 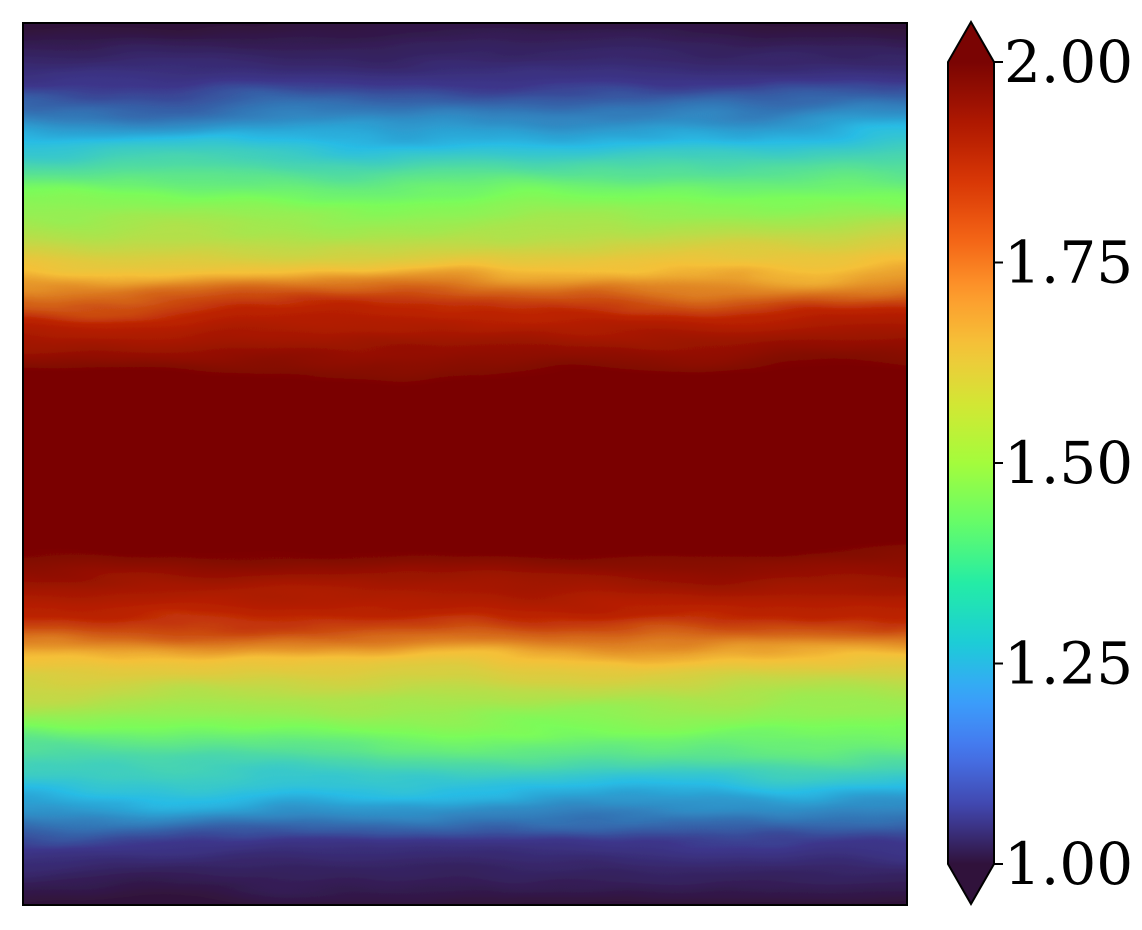 I want to click on colorbar-tick-label: 1.50, so click(x=1068, y=463).